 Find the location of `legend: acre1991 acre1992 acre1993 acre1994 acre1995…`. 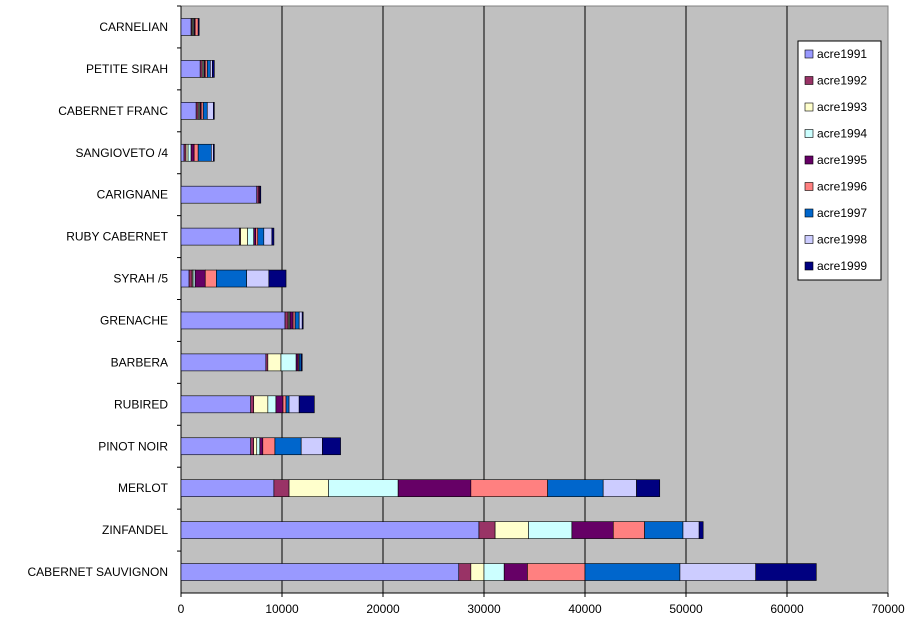

legend: acre1991 acre1992 acre1993 acre1994 acre1995… is located at coordinates (839, 160).